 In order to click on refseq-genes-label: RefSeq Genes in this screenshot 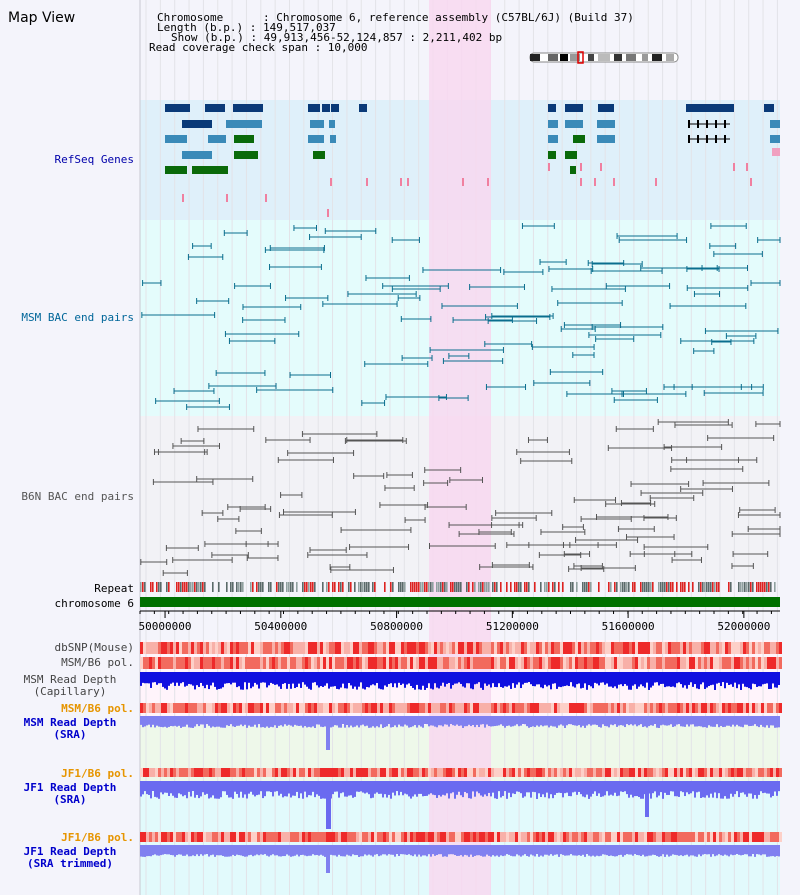, I will do `click(94, 159)`.